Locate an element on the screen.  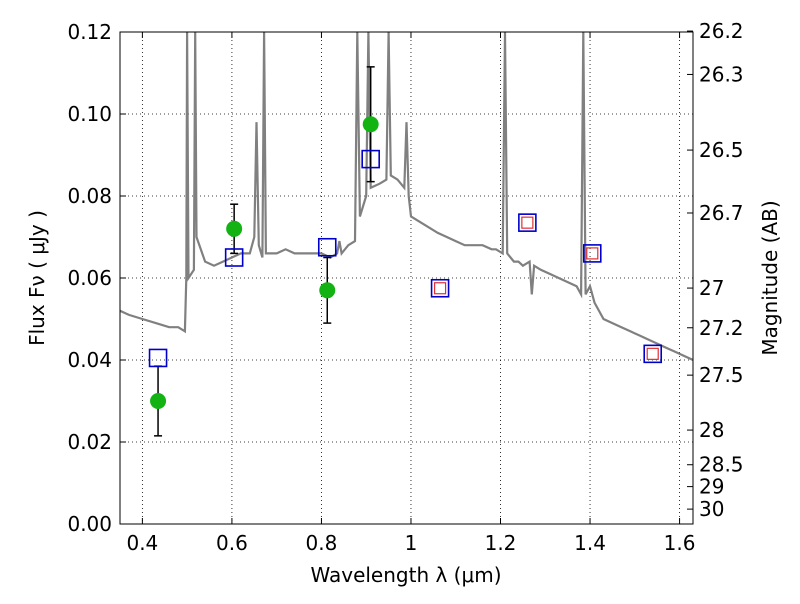
x-axis-label: Wavelength λ (μm) is located at coordinates (405, 575).